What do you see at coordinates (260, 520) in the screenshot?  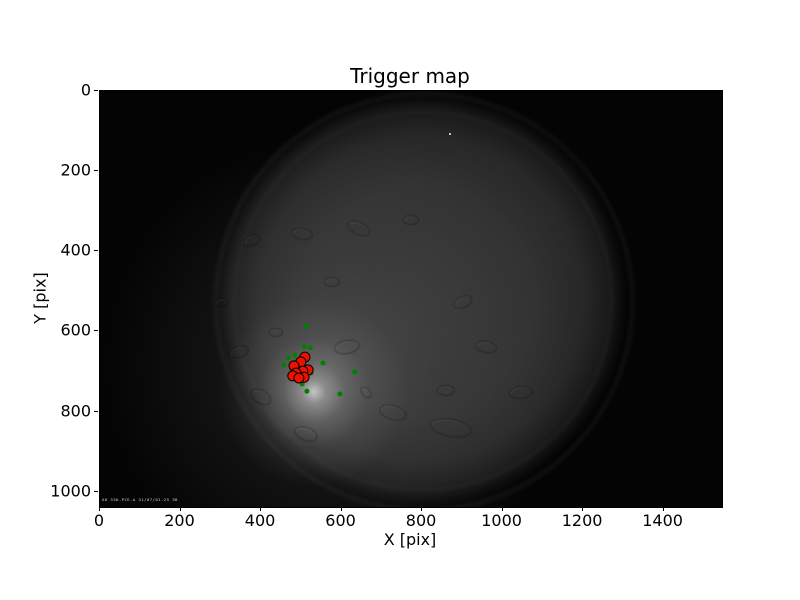 I see `x-tick-label: 400` at bounding box center [260, 520].